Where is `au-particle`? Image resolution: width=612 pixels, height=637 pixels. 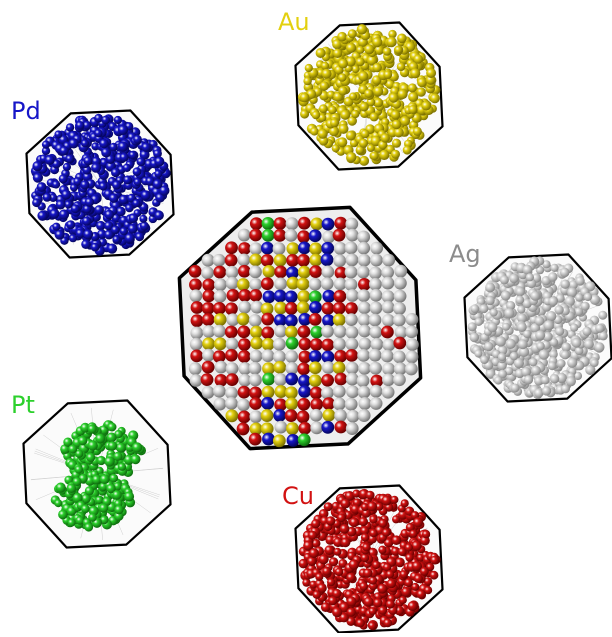 au-particle is located at coordinates (369, 96).